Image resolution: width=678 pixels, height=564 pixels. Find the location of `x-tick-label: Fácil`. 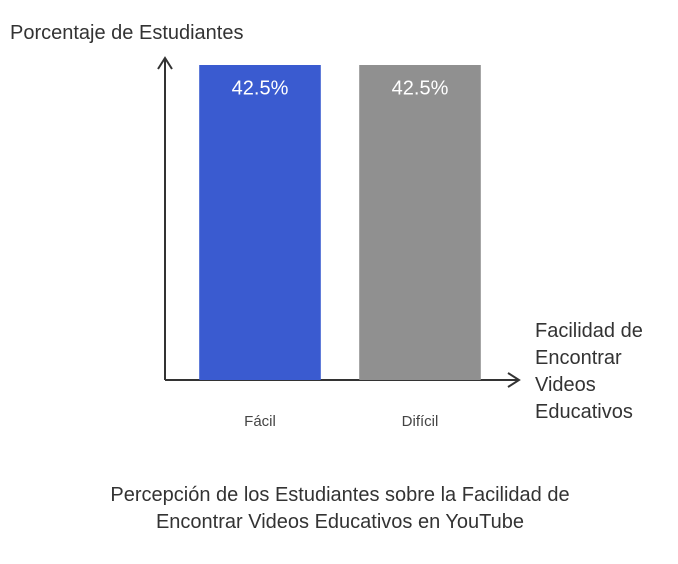

x-tick-label: Fácil is located at coordinates (260, 421).